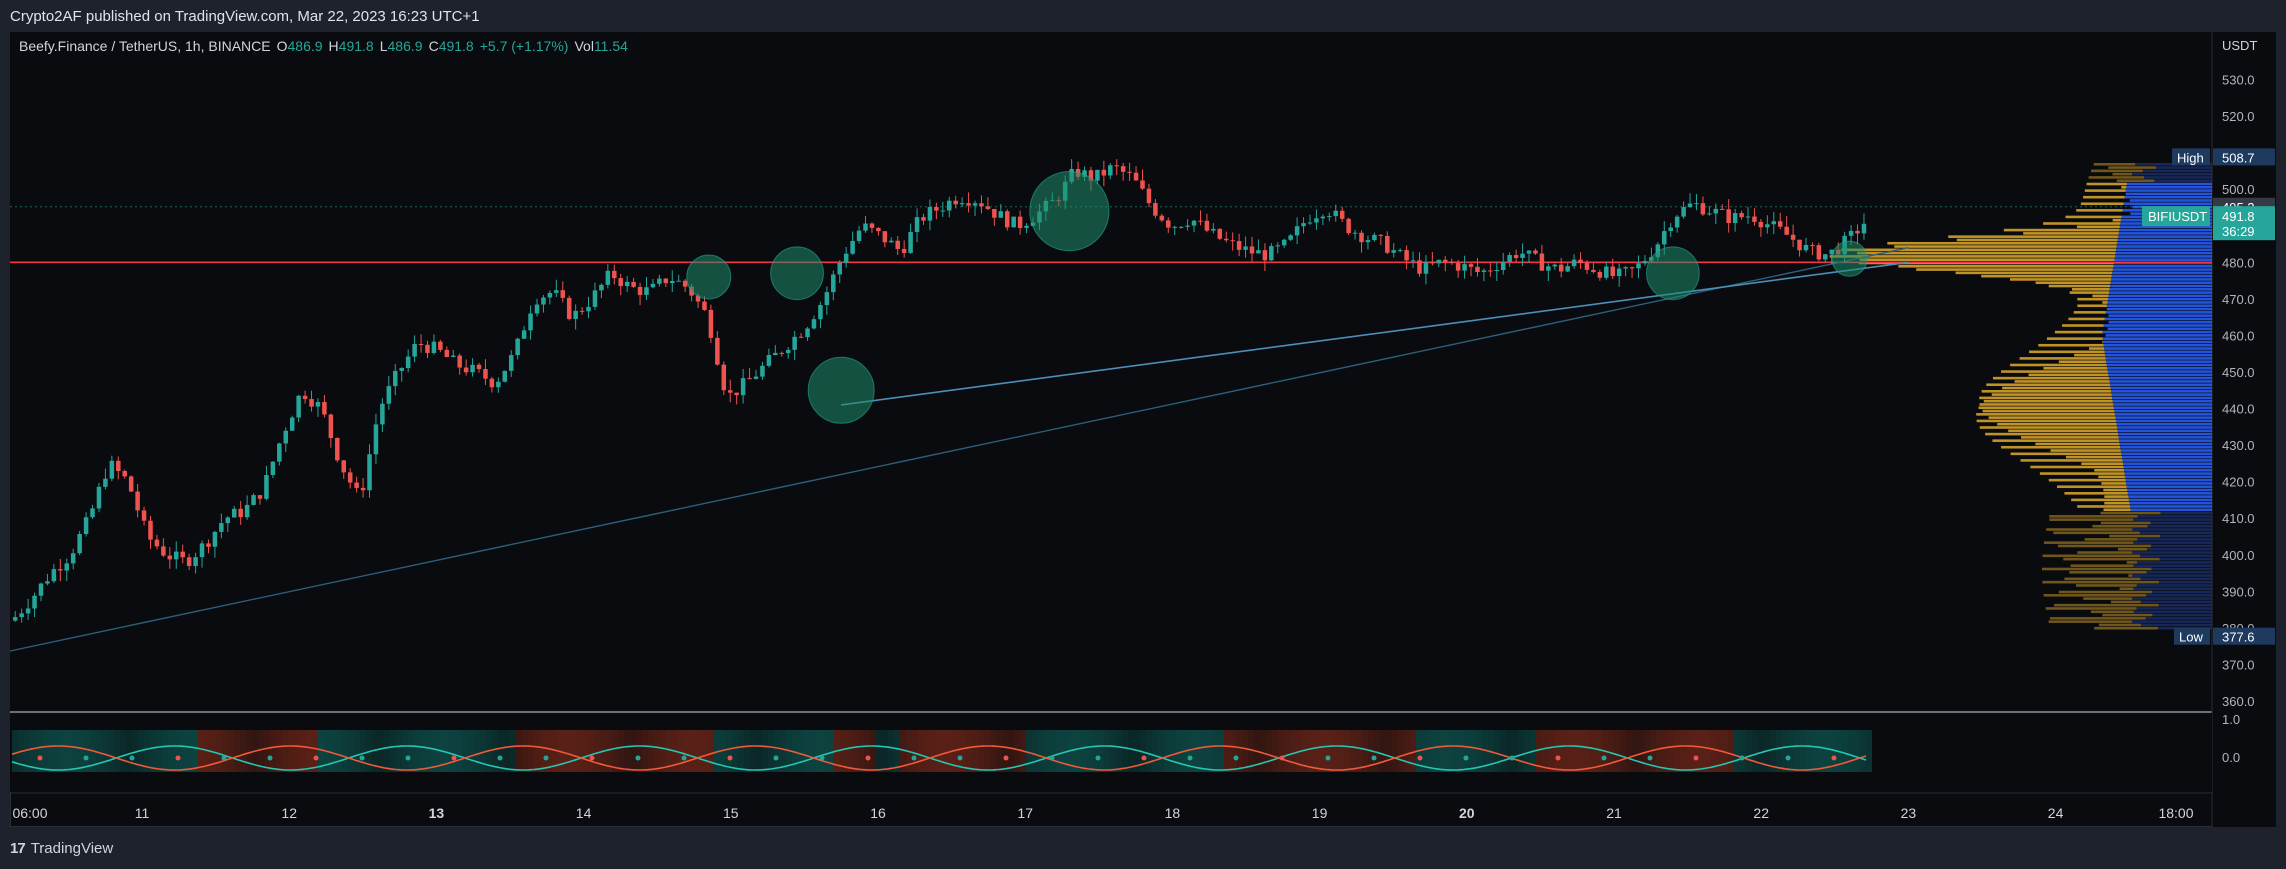  Describe the element at coordinates (2238, 335) in the screenshot. I see `y-tick-label: 460.0` at that location.